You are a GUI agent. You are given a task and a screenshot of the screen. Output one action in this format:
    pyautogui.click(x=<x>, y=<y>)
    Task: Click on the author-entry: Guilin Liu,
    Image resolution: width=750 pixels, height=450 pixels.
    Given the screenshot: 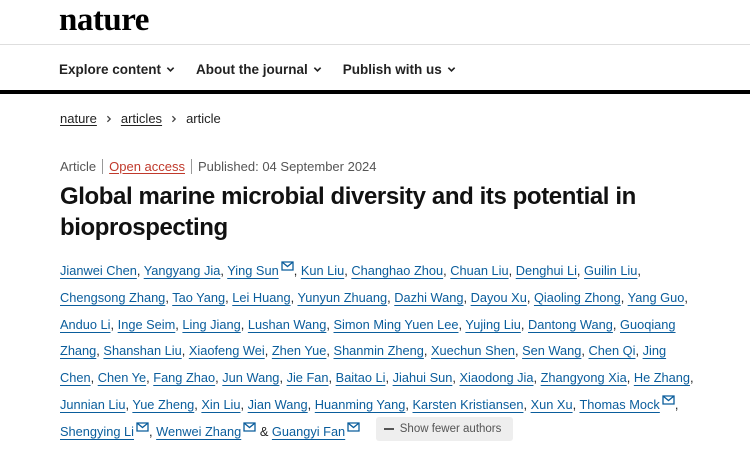 What is the action you would take?
    pyautogui.click(x=612, y=270)
    